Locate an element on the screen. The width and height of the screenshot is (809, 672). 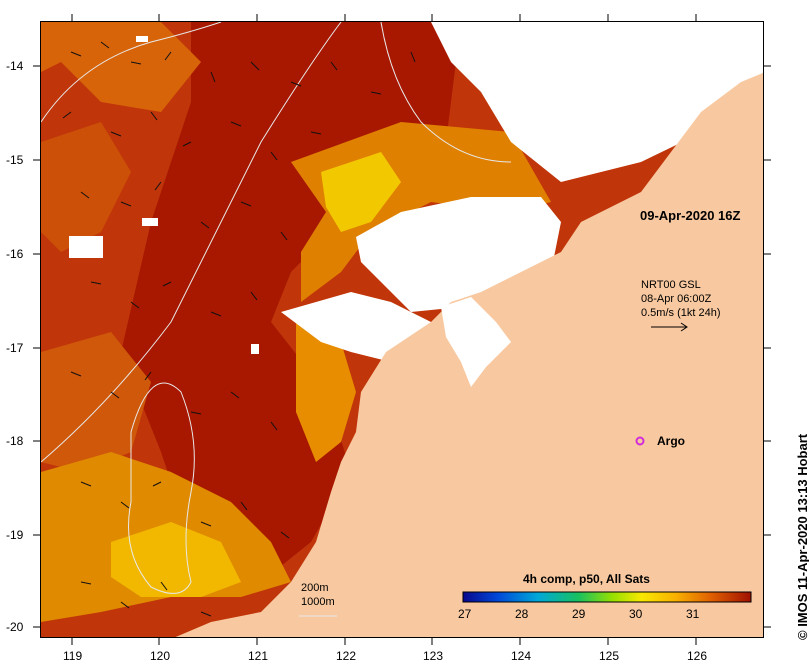
current-legend-line3: 0.5m/s (1kt 24h) is located at coordinates (681, 313).